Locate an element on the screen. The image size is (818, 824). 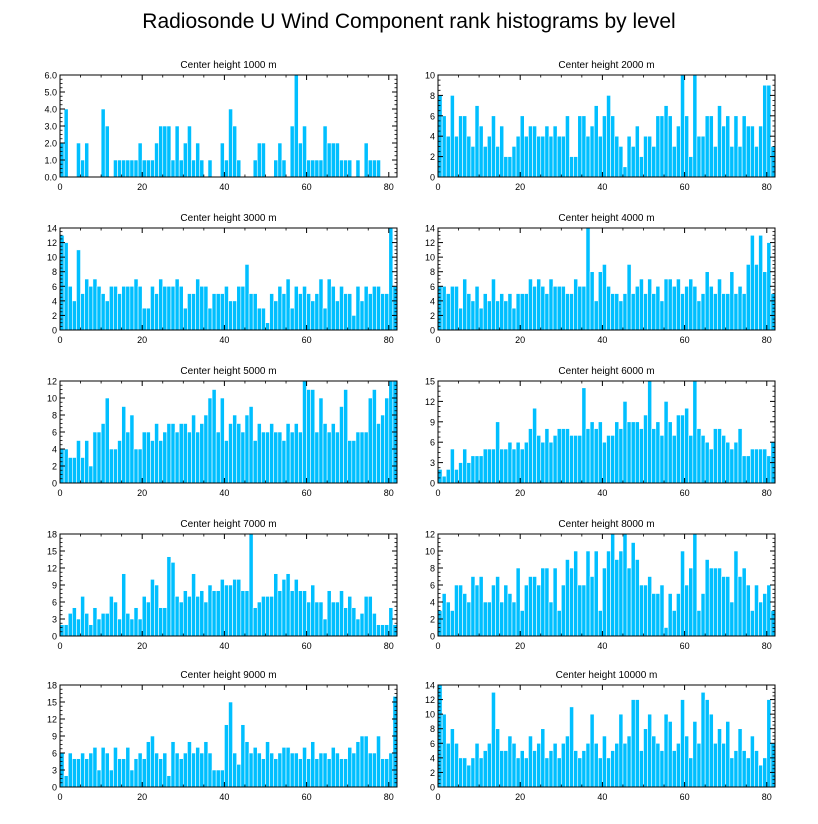
panel-title: Center height 1000 m is located at coordinates (228, 65).